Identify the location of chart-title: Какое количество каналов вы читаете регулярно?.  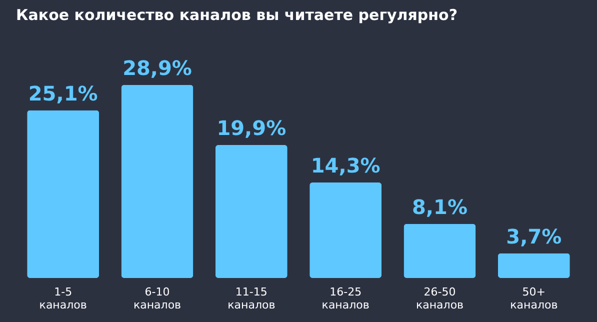
(237, 15).